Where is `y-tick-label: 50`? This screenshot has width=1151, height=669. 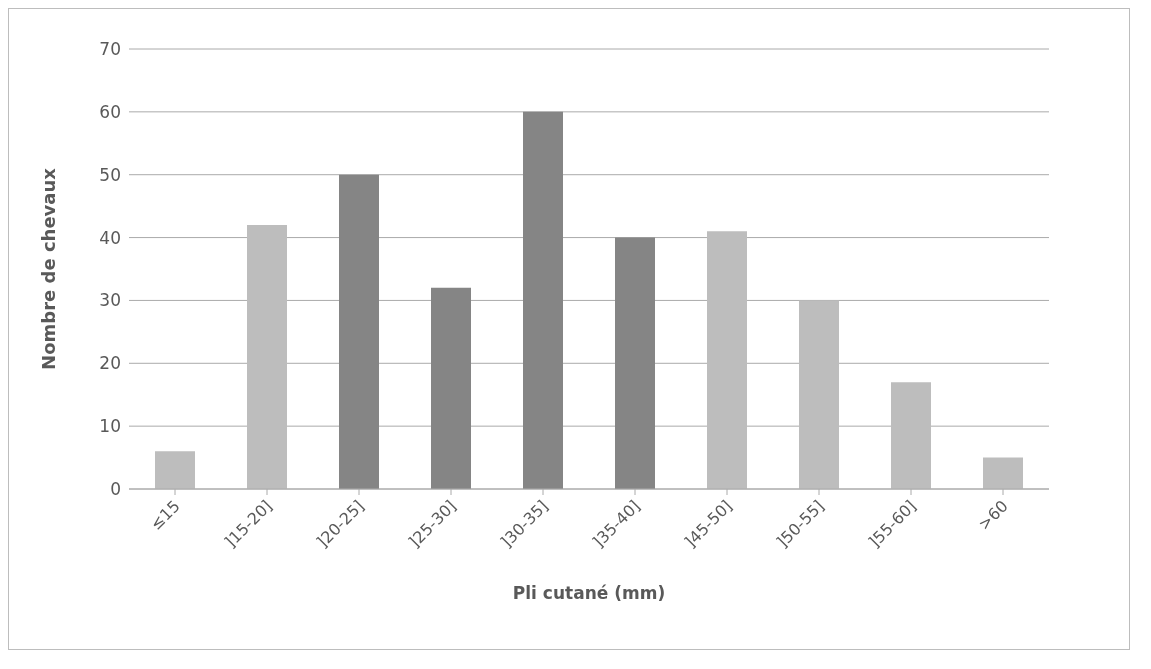
y-tick-label: 50 is located at coordinates (110, 174).